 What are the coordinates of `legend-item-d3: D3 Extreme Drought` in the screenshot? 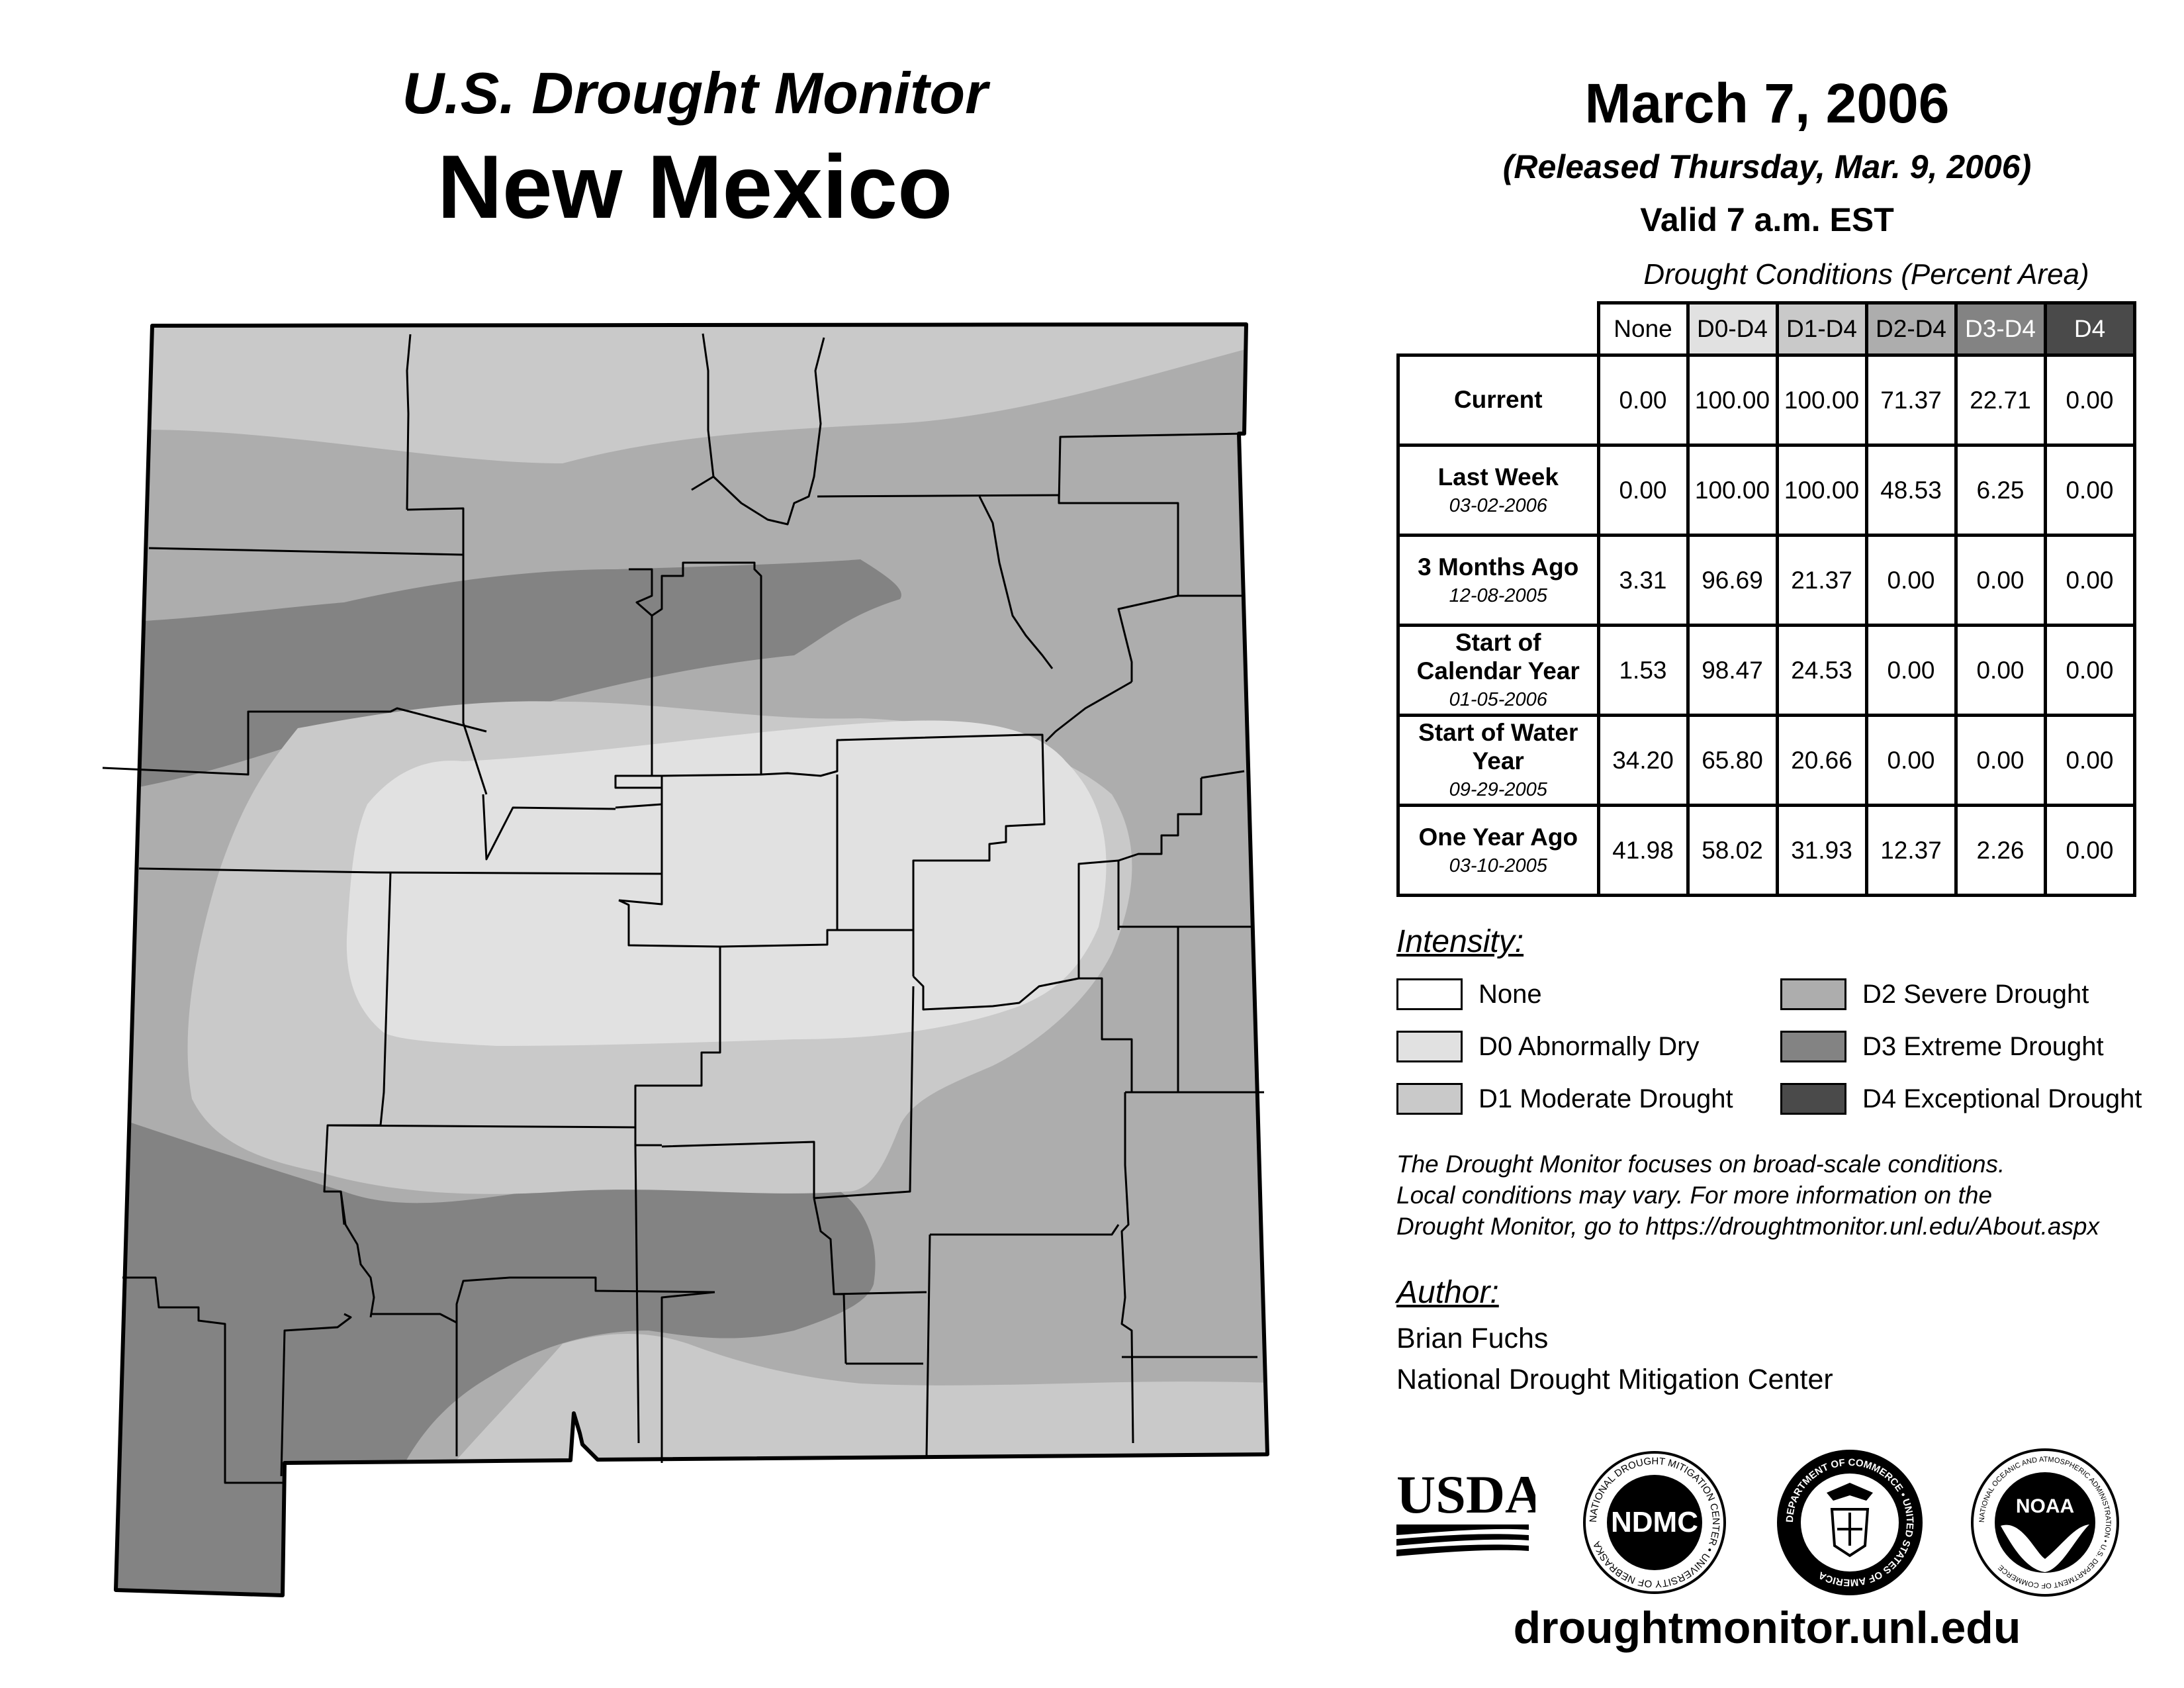 It's located at (1942, 1046).